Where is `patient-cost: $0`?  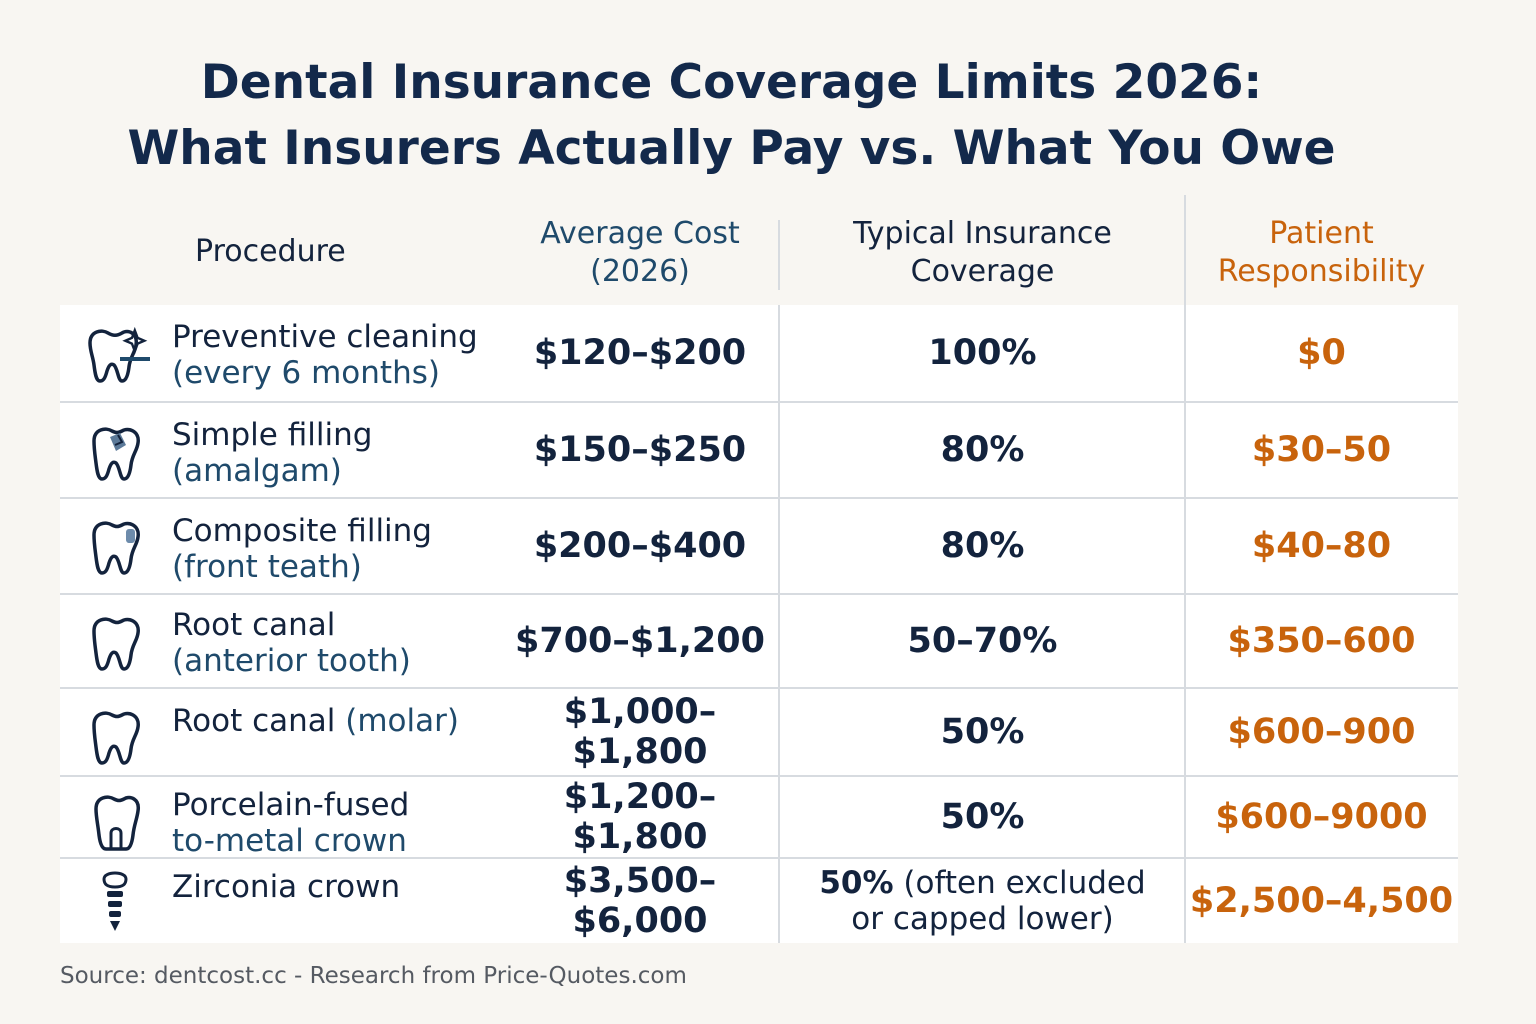 patient-cost: $0 is located at coordinates (1321, 353).